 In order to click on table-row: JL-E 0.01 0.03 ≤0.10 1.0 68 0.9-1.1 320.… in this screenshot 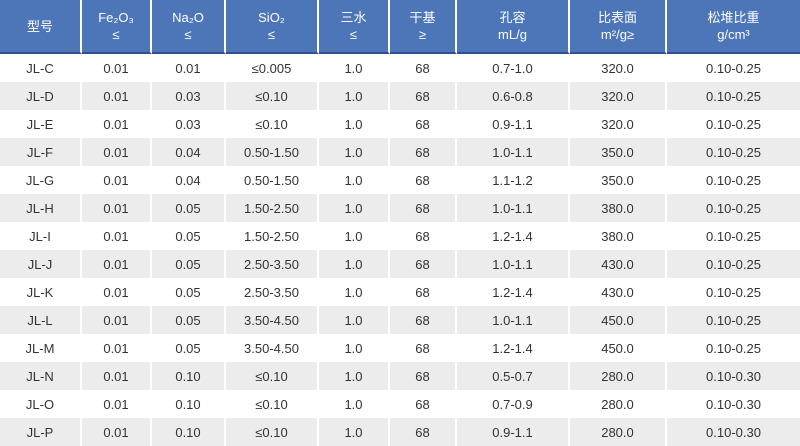, I will do `click(400, 124)`.